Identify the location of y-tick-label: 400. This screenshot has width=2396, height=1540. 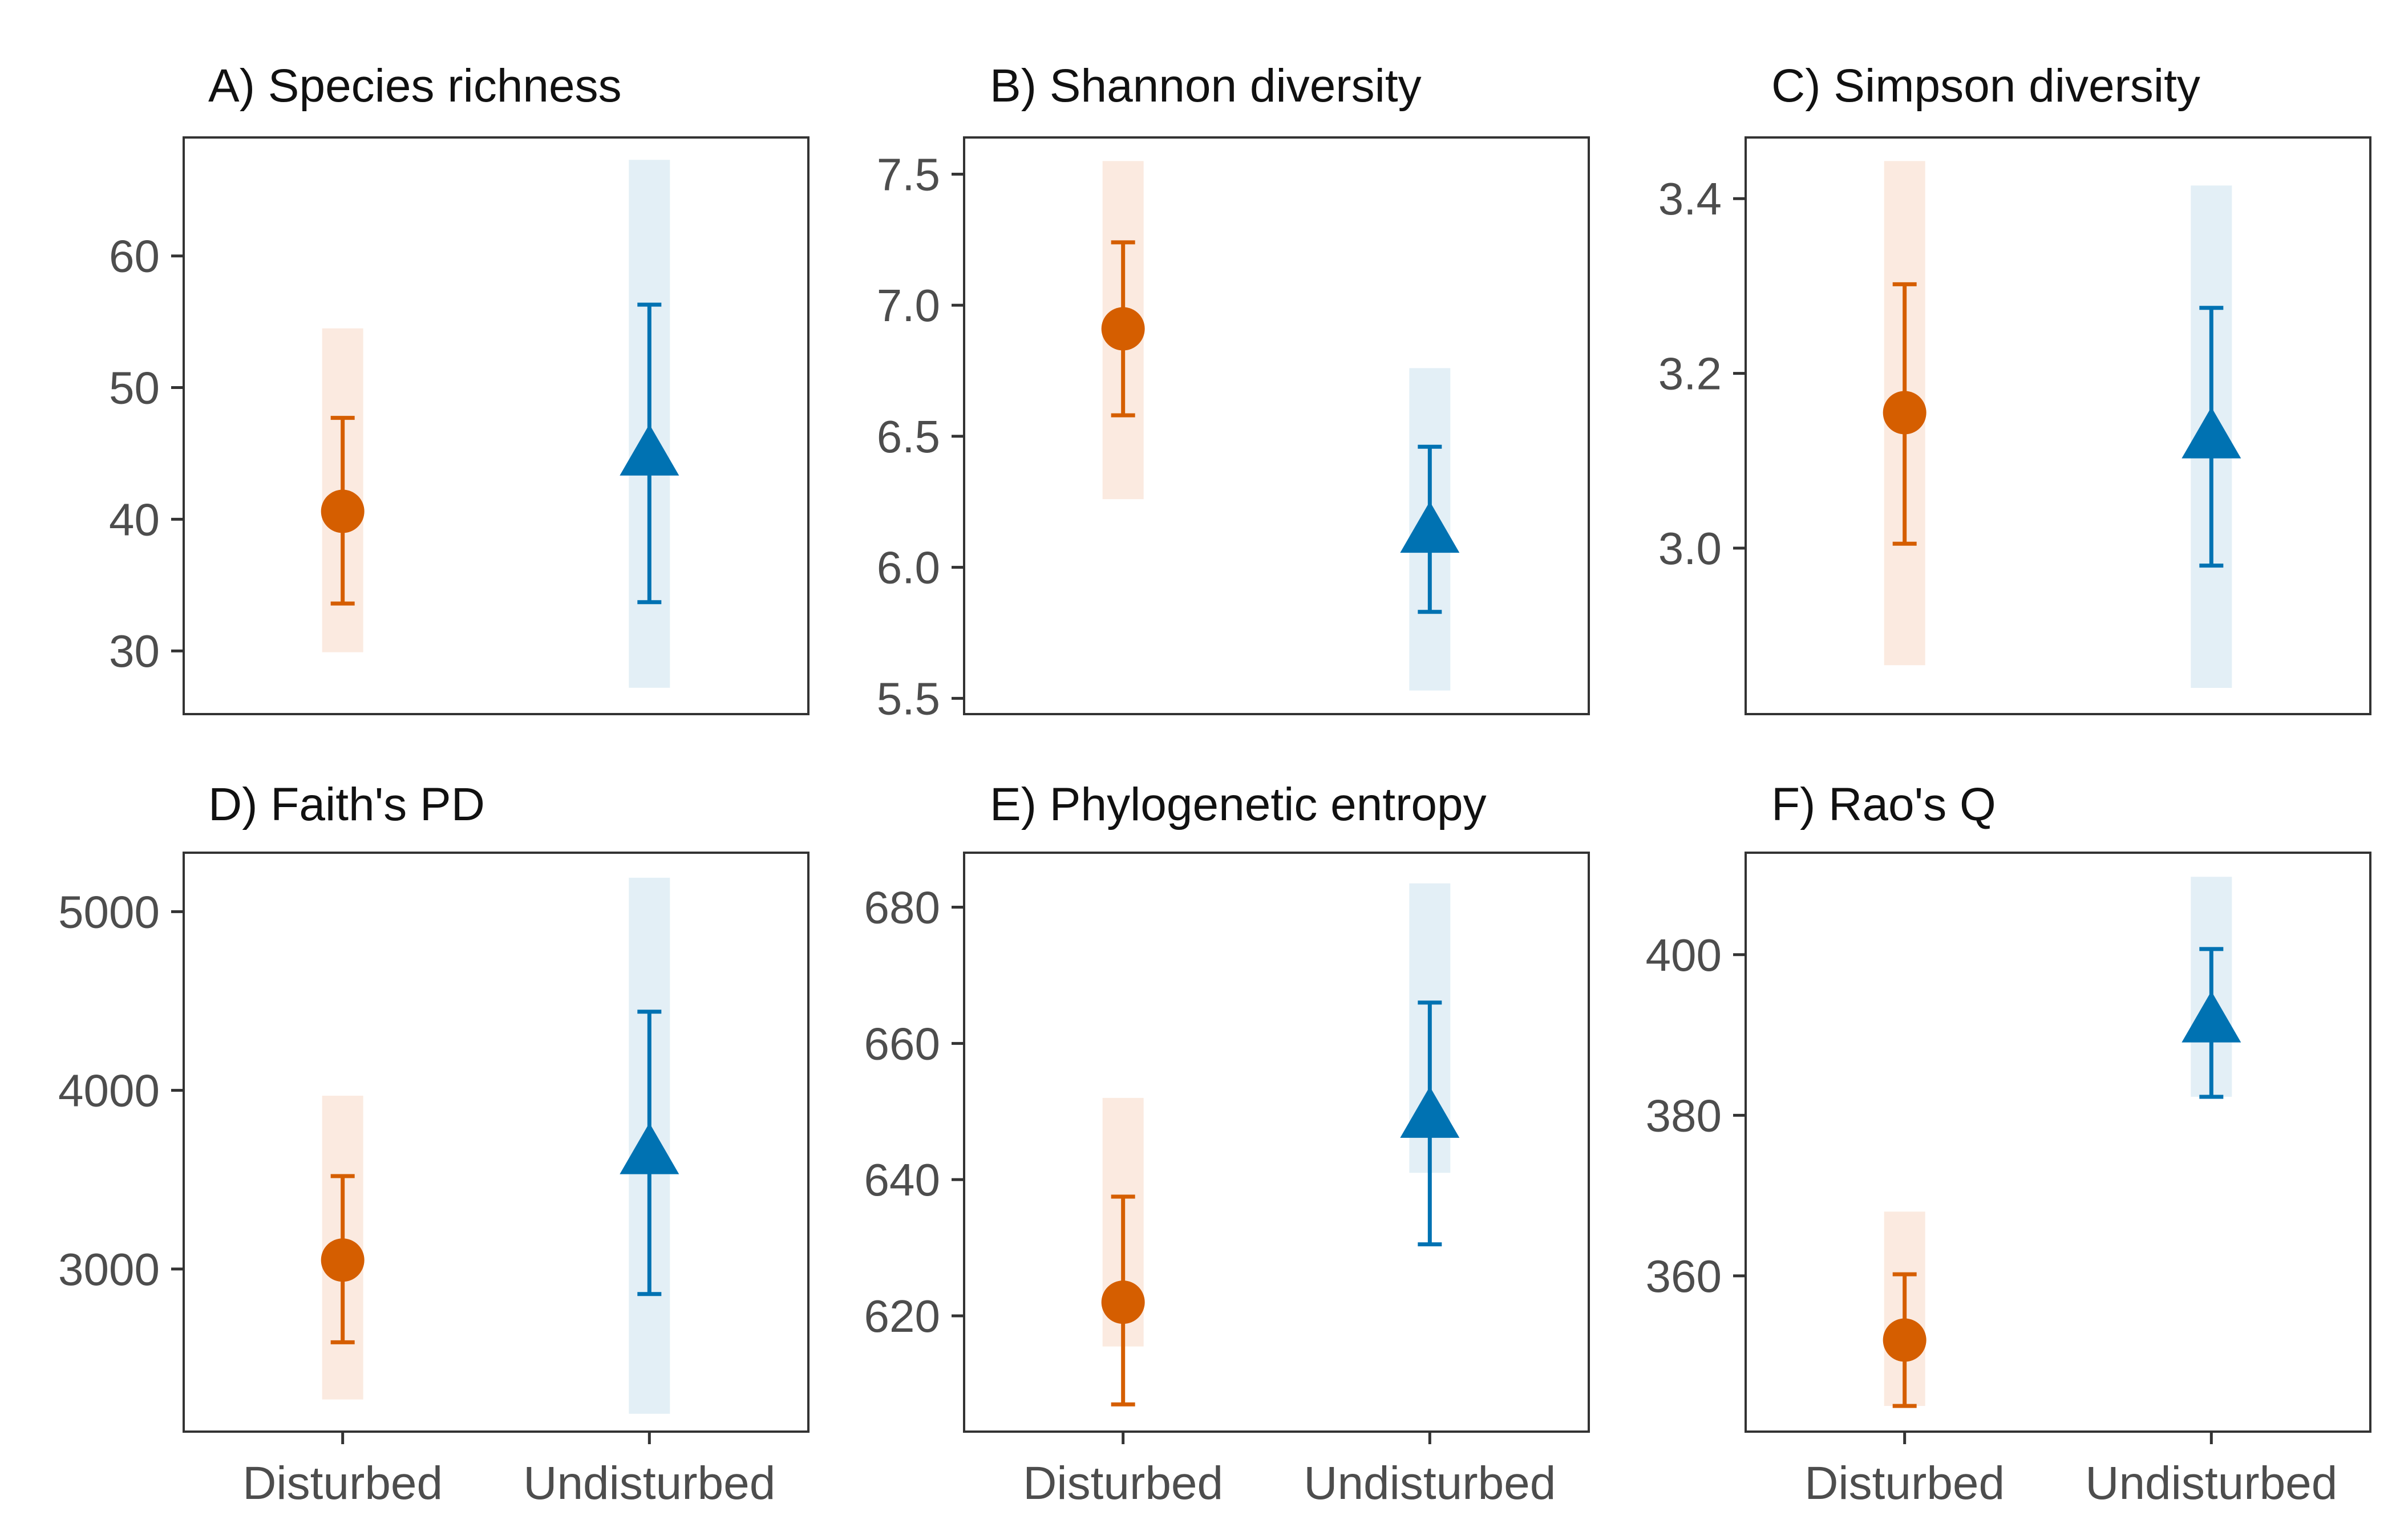
(1684, 955).